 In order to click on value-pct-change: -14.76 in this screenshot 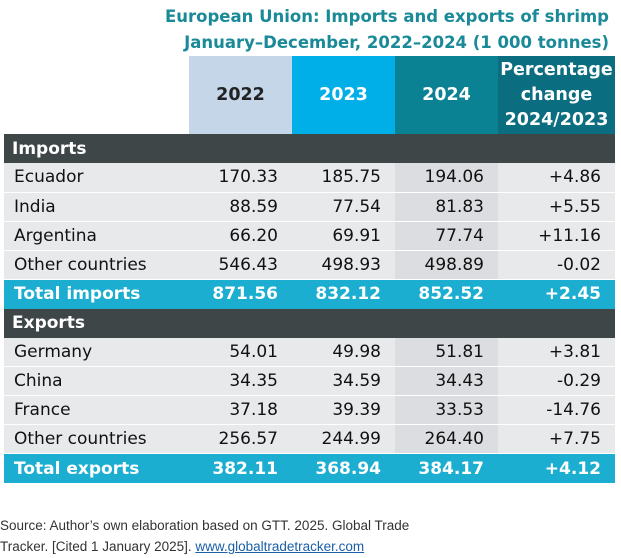, I will do `click(556, 410)`.